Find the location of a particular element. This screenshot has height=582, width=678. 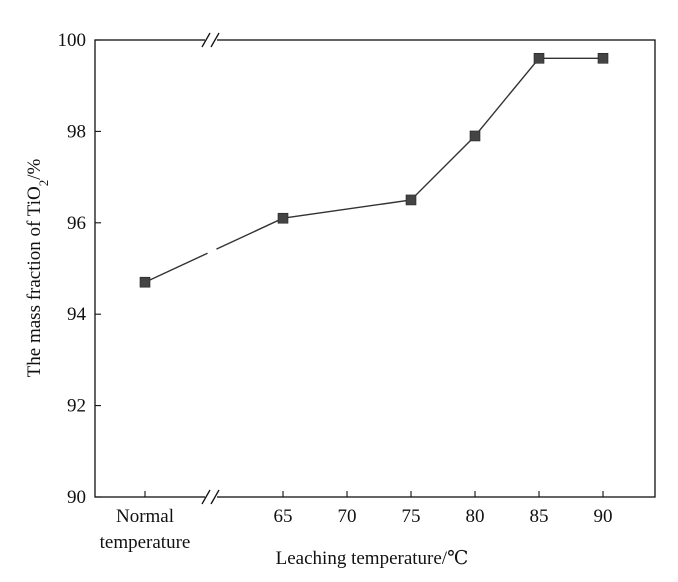

y-tick-label: 94 is located at coordinates (77, 314).